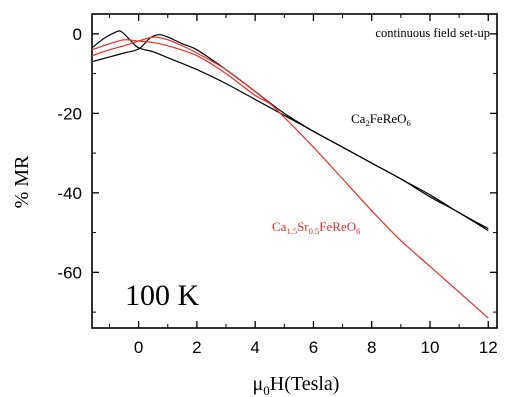  Describe the element at coordinates (162, 295) in the screenshot. I see `temperature-annotation: 100 K` at that location.